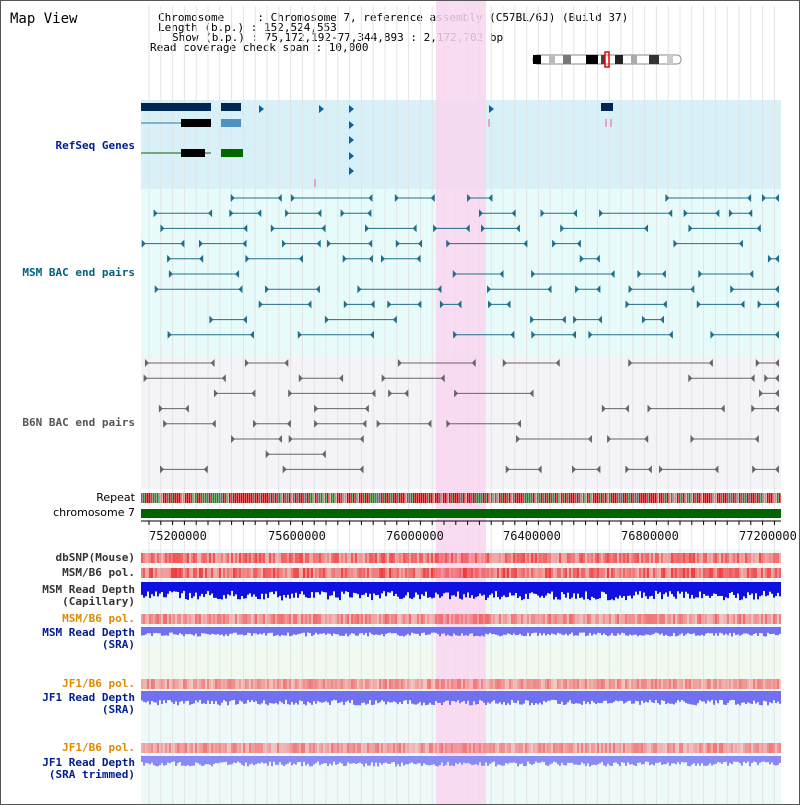 This screenshot has width=800, height=805. What do you see at coordinates (78, 422) in the screenshot?
I see `track-label-b6n-bac: B6N BAC end pairs` at bounding box center [78, 422].